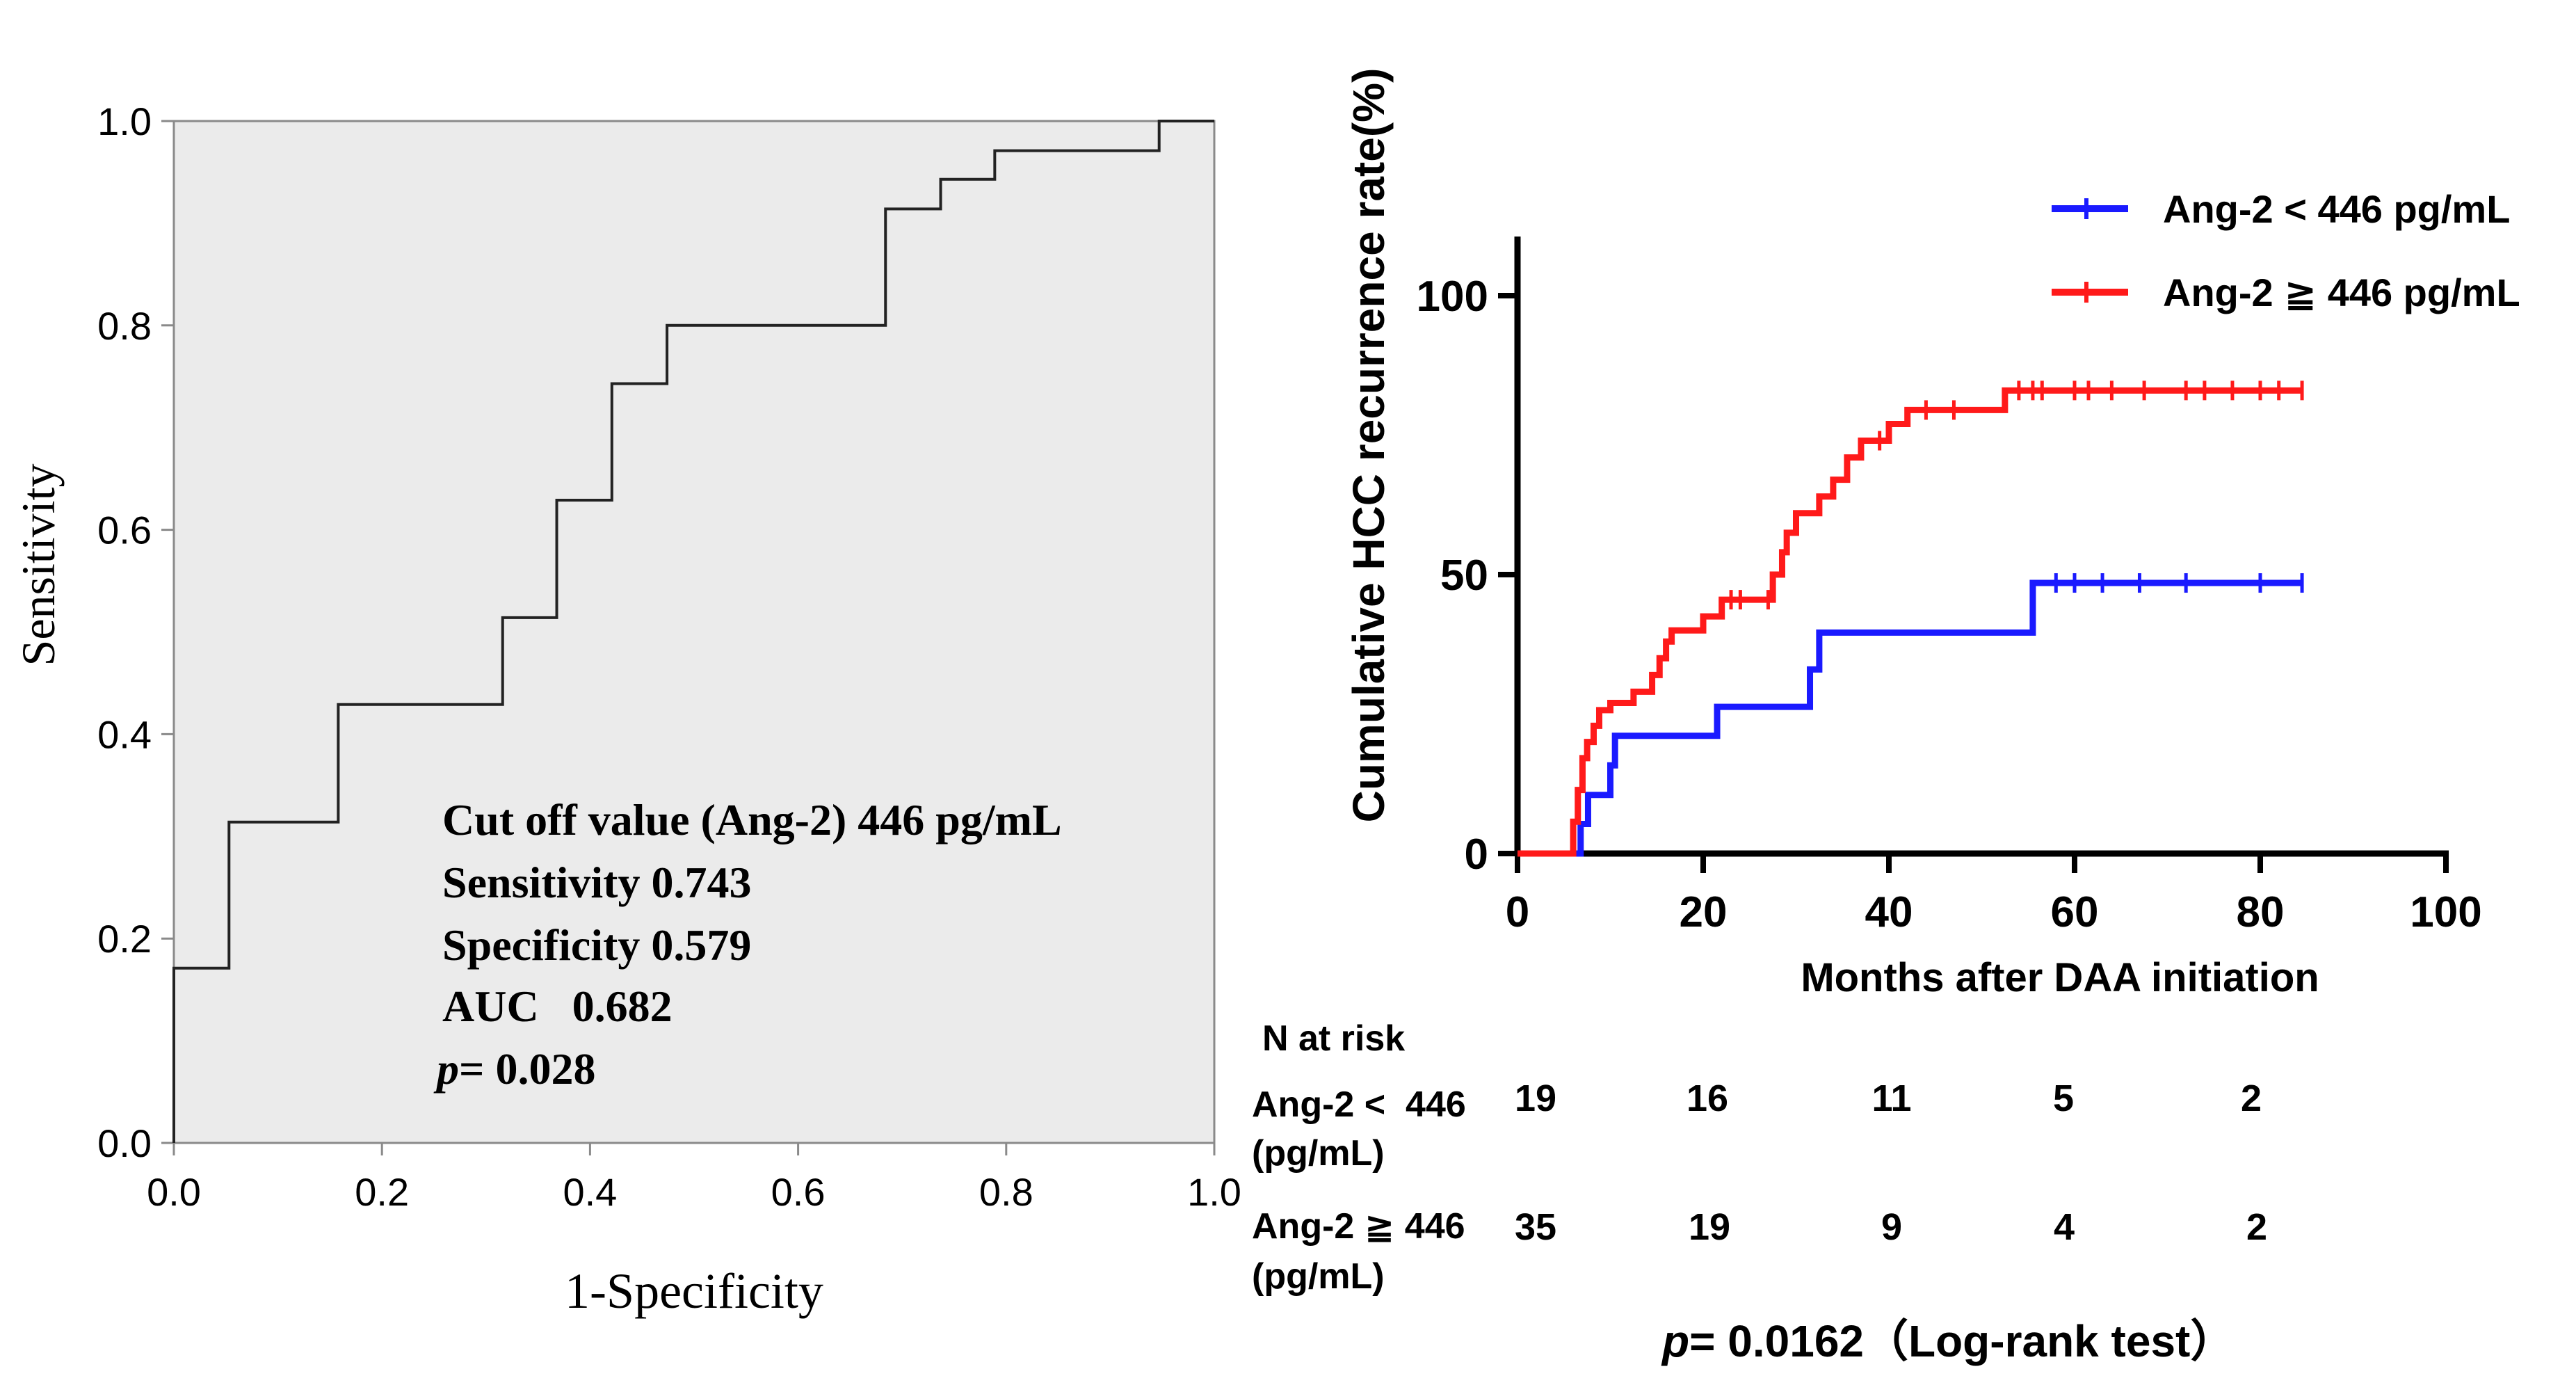  I want to click on risk-low-0: 19, so click(1535, 1098).